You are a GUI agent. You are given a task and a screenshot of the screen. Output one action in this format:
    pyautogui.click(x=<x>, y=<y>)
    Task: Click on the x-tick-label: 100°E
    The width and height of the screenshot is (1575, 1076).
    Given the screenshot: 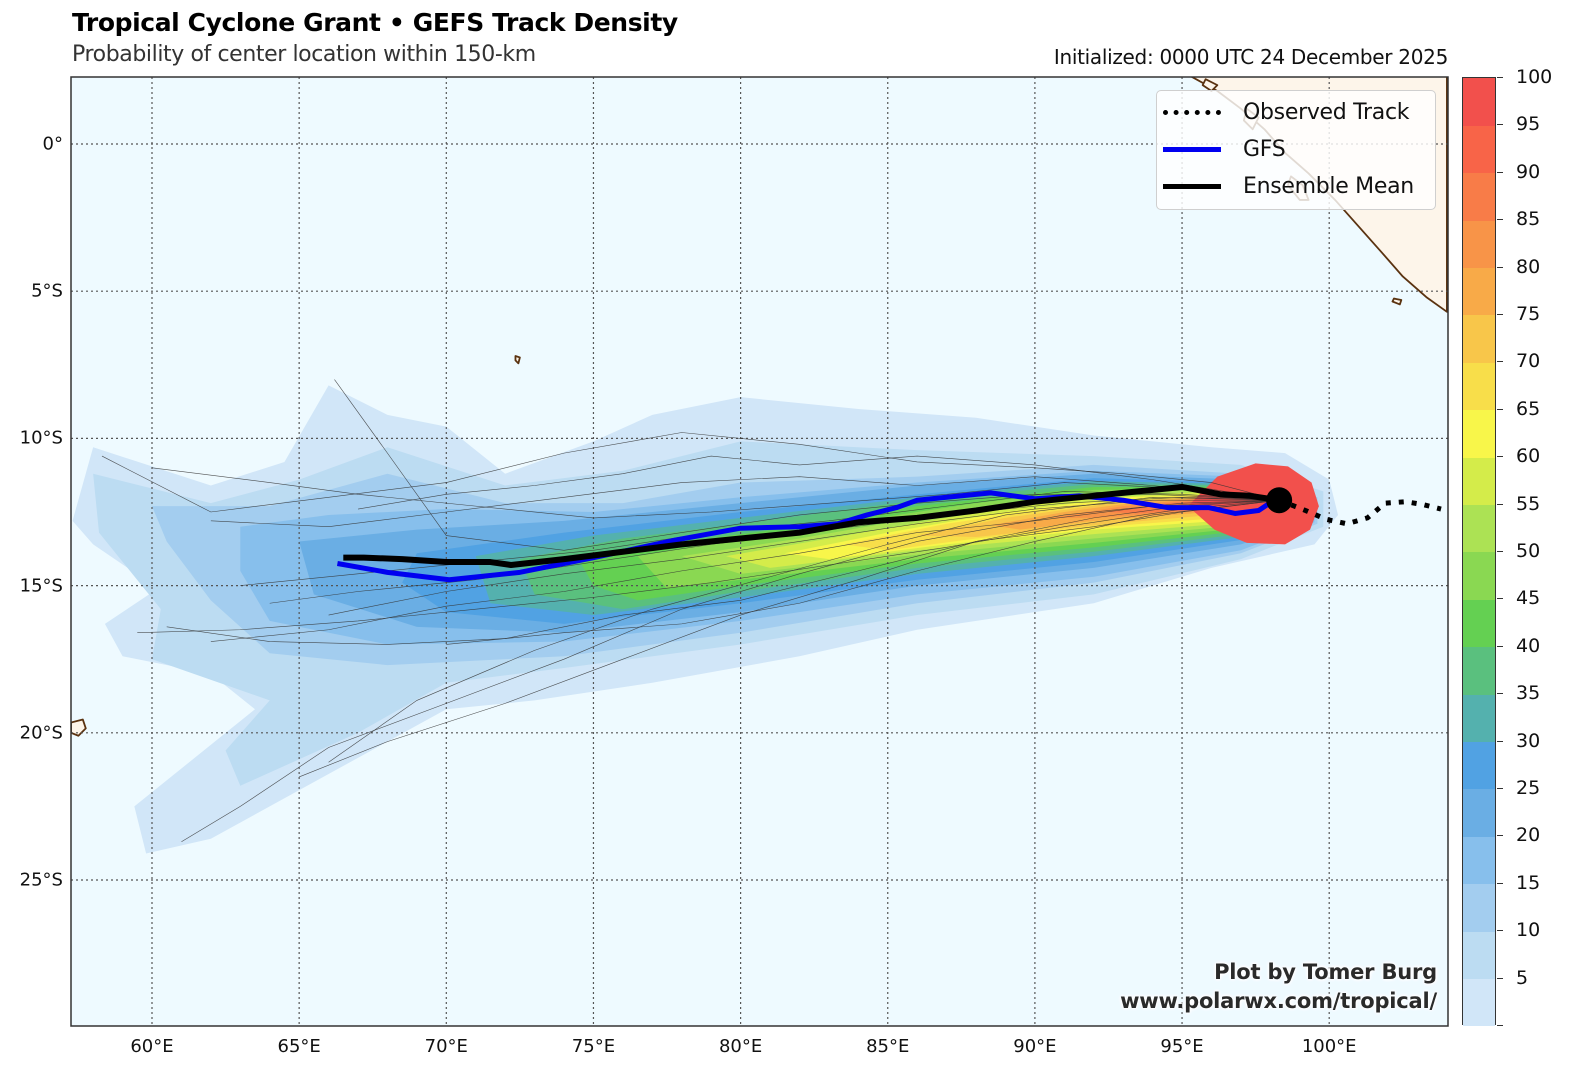 What is the action you would take?
    pyautogui.click(x=1329, y=1046)
    